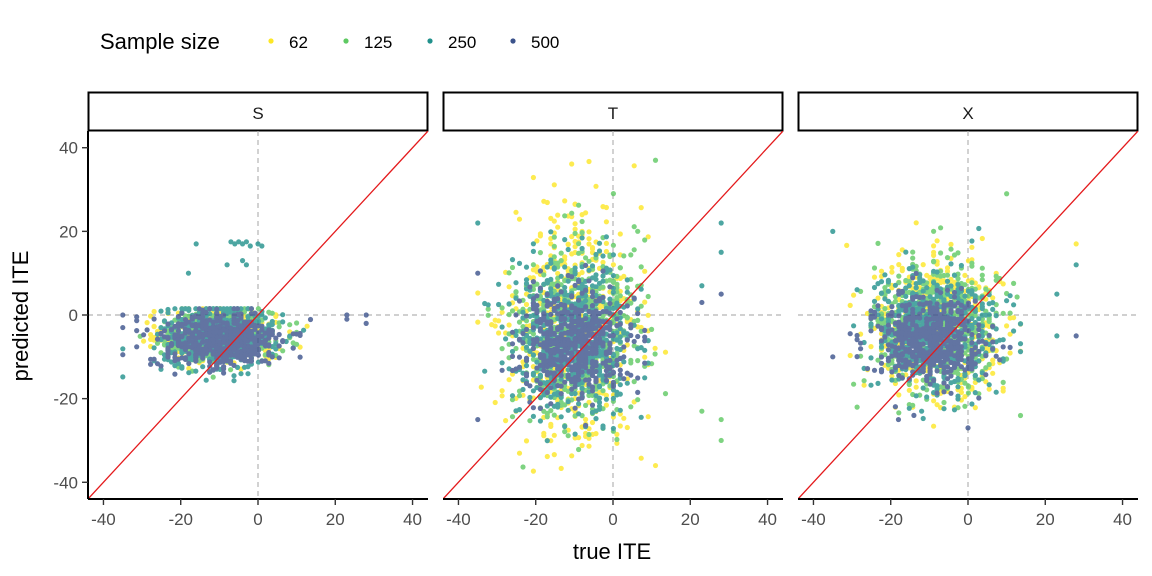 The height and width of the screenshot is (576, 1152). What do you see at coordinates (65, 482) in the screenshot?
I see `y-tick-label: -40` at bounding box center [65, 482].